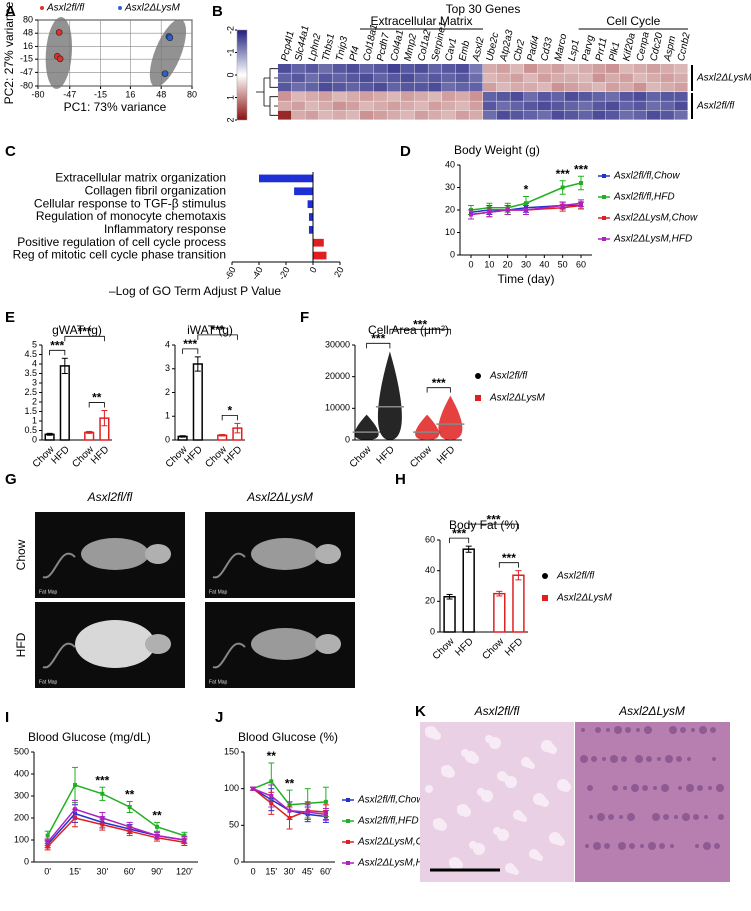 The height and width of the screenshot is (911, 751). Describe the element at coordinates (210, 330) in the screenshot. I see `chart-title: iWAT (g)` at that location.